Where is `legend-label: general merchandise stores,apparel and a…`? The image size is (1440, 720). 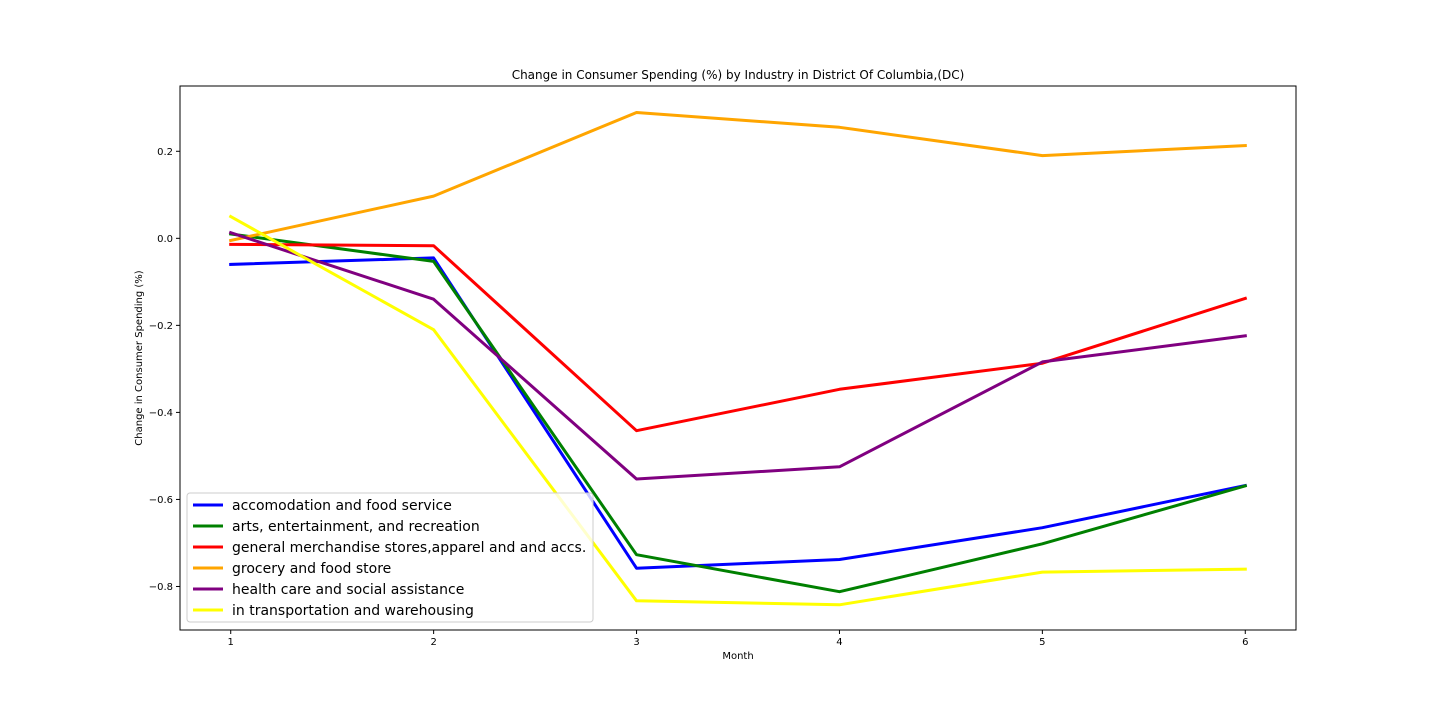
legend-label: general merchandise stores,apparel and a… is located at coordinates (409, 548).